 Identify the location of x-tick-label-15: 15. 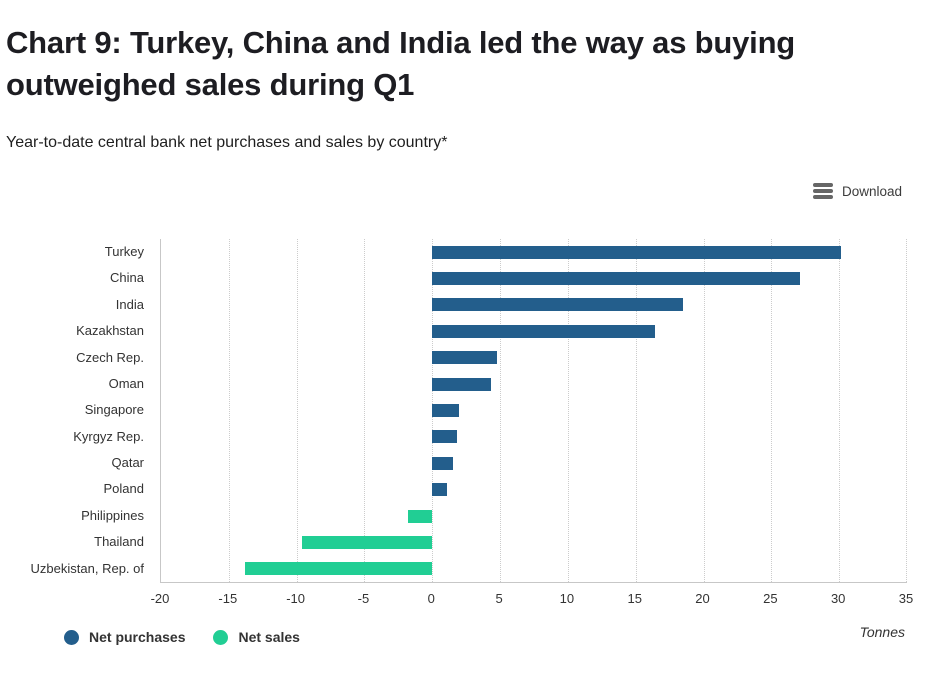
(634, 598).